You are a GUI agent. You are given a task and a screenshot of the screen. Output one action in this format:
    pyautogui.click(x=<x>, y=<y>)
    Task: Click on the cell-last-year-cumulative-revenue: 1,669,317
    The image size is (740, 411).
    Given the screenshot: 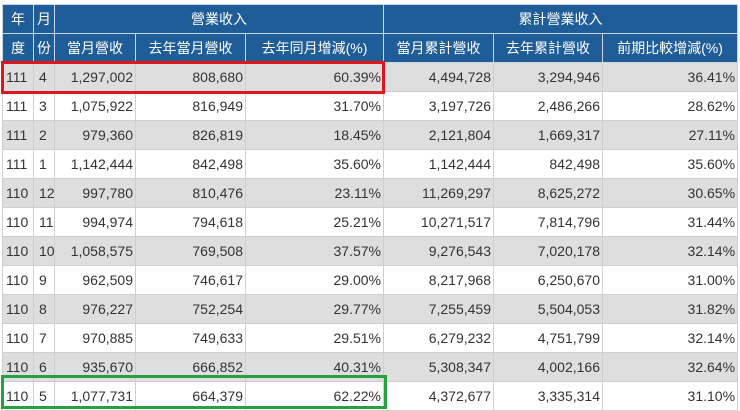 What is the action you would take?
    pyautogui.click(x=548, y=135)
    